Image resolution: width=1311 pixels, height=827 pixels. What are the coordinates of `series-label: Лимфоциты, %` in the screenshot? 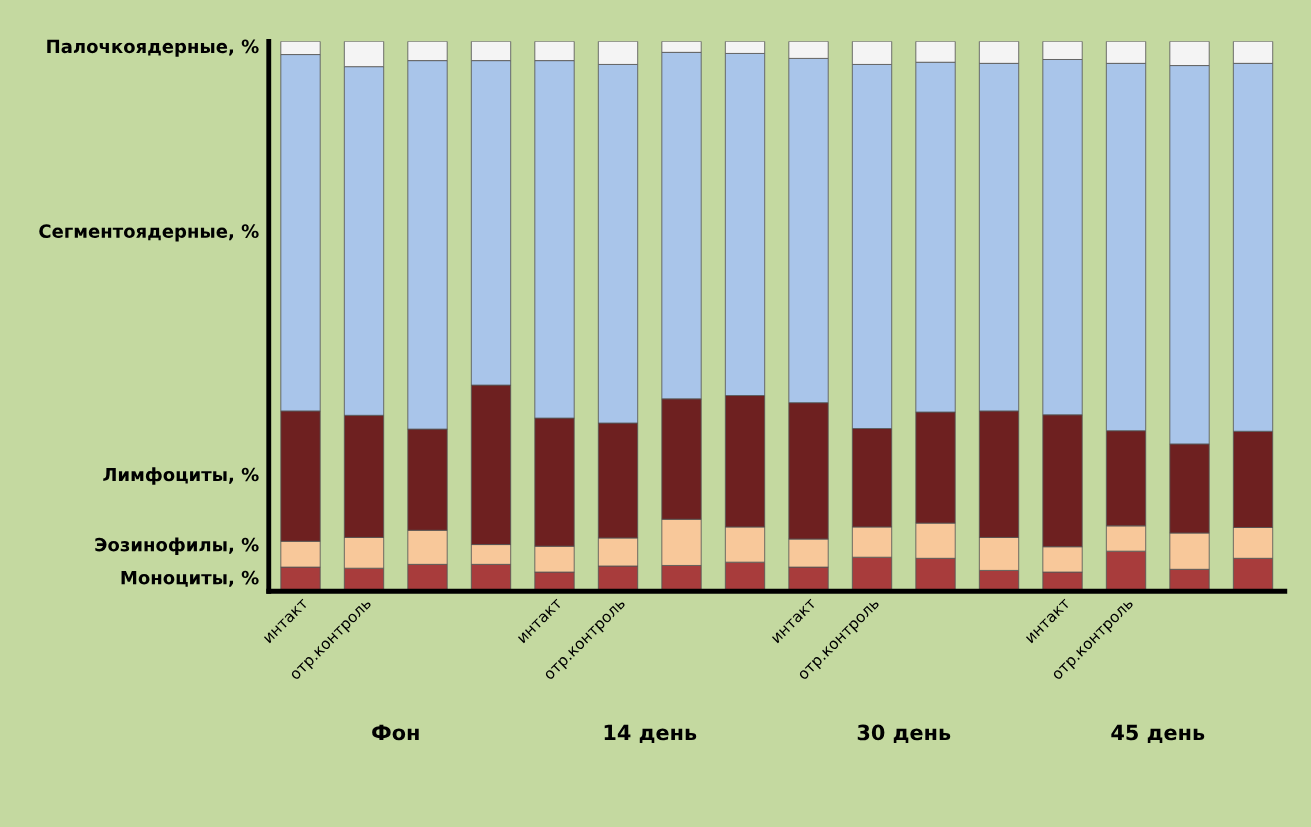 It's located at (181, 476).